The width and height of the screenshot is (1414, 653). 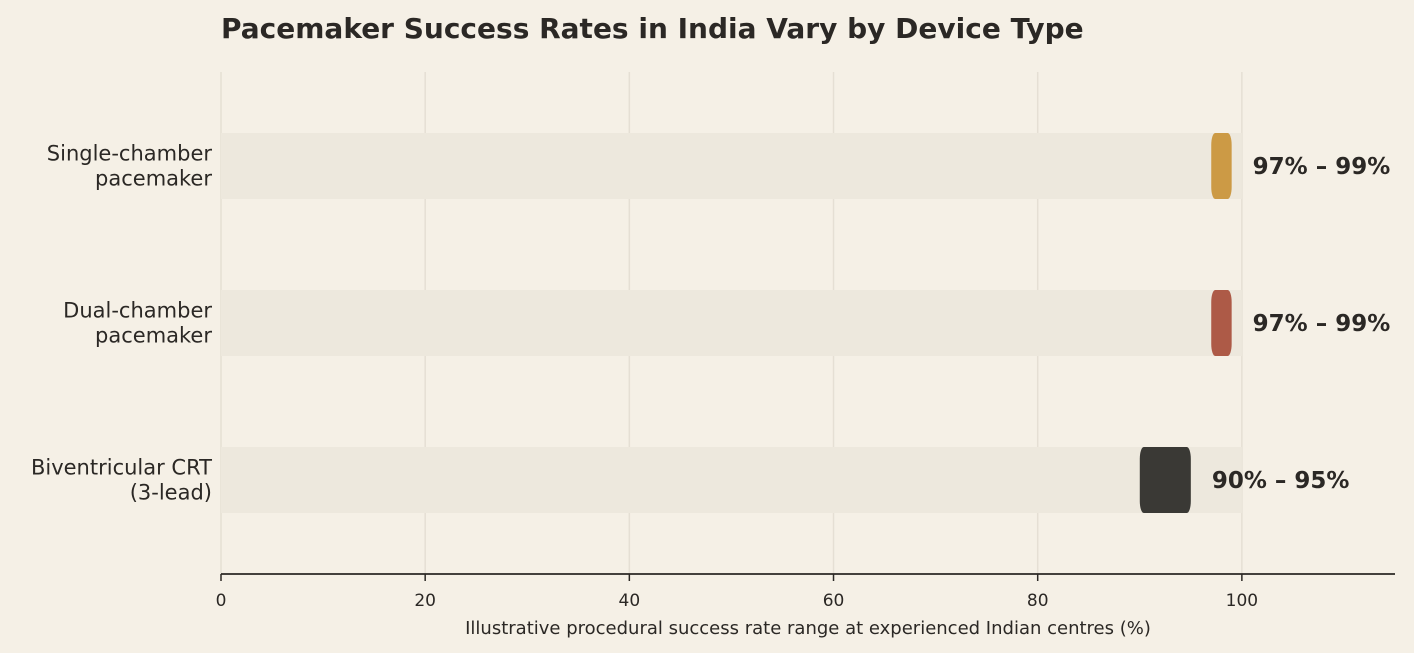 What do you see at coordinates (630, 601) in the screenshot?
I see `x-tick-label: 40` at bounding box center [630, 601].